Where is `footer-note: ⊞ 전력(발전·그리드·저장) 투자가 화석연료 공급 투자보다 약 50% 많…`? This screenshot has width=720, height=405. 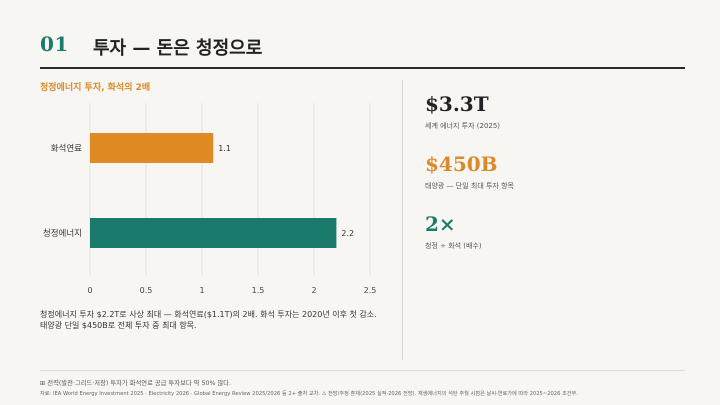
footer-note: ⊞ 전력(발전·그리드·저장) 투자가 화석연료 공급 투자보다 약 50% 많… is located at coordinates (136, 383).